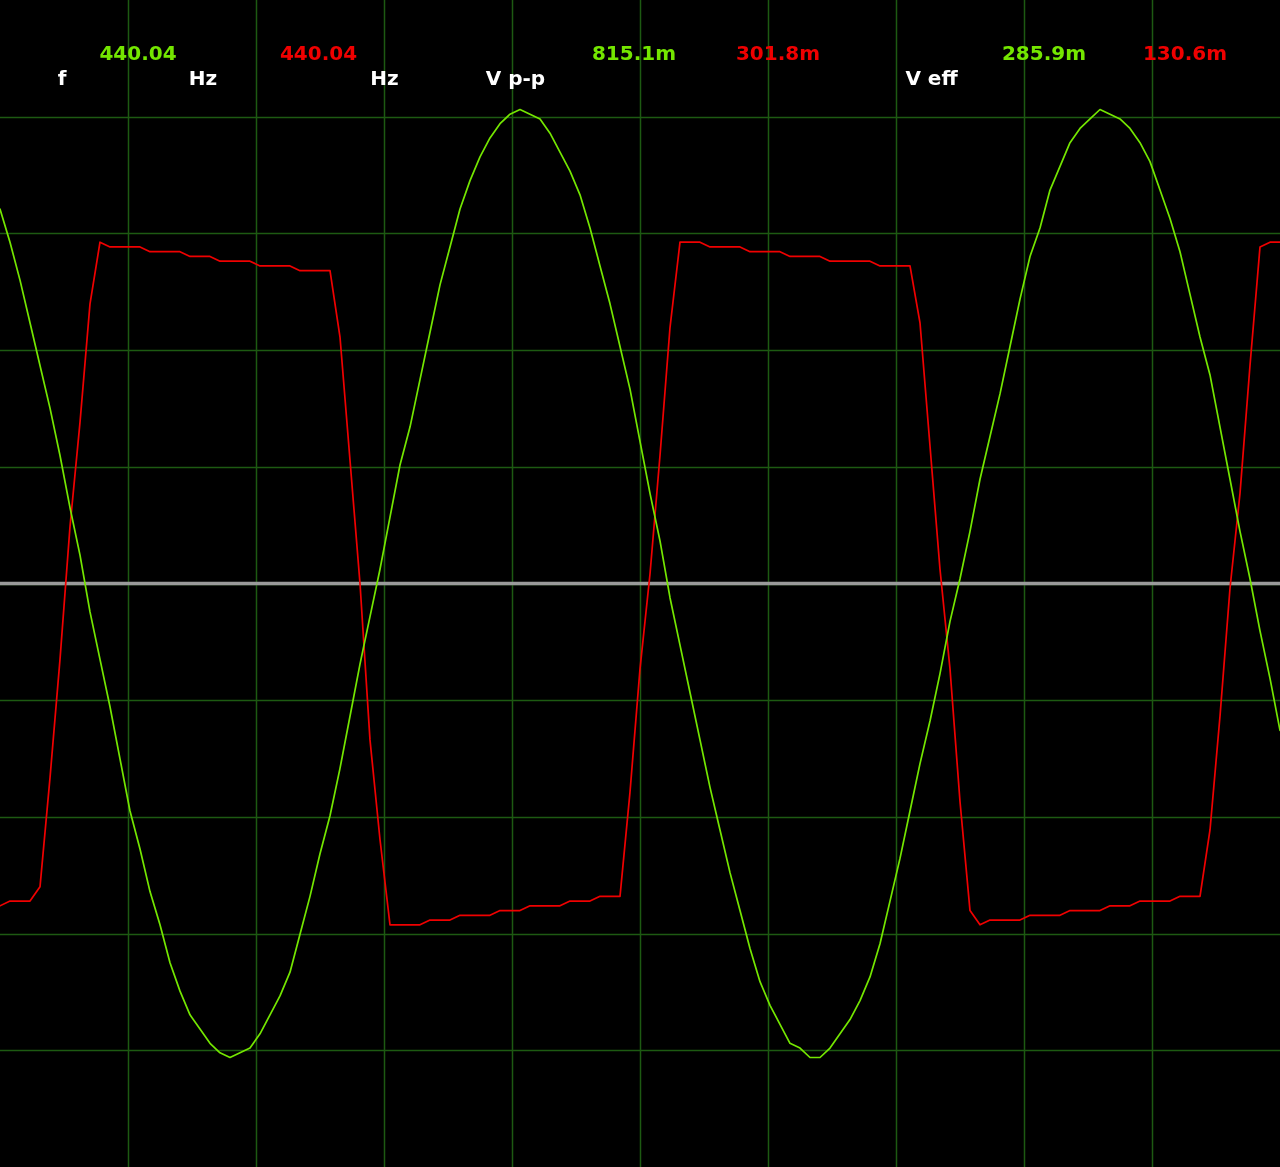 The image size is (1280, 1167). I want to click on text: 130.6m, so click(1185, 53).